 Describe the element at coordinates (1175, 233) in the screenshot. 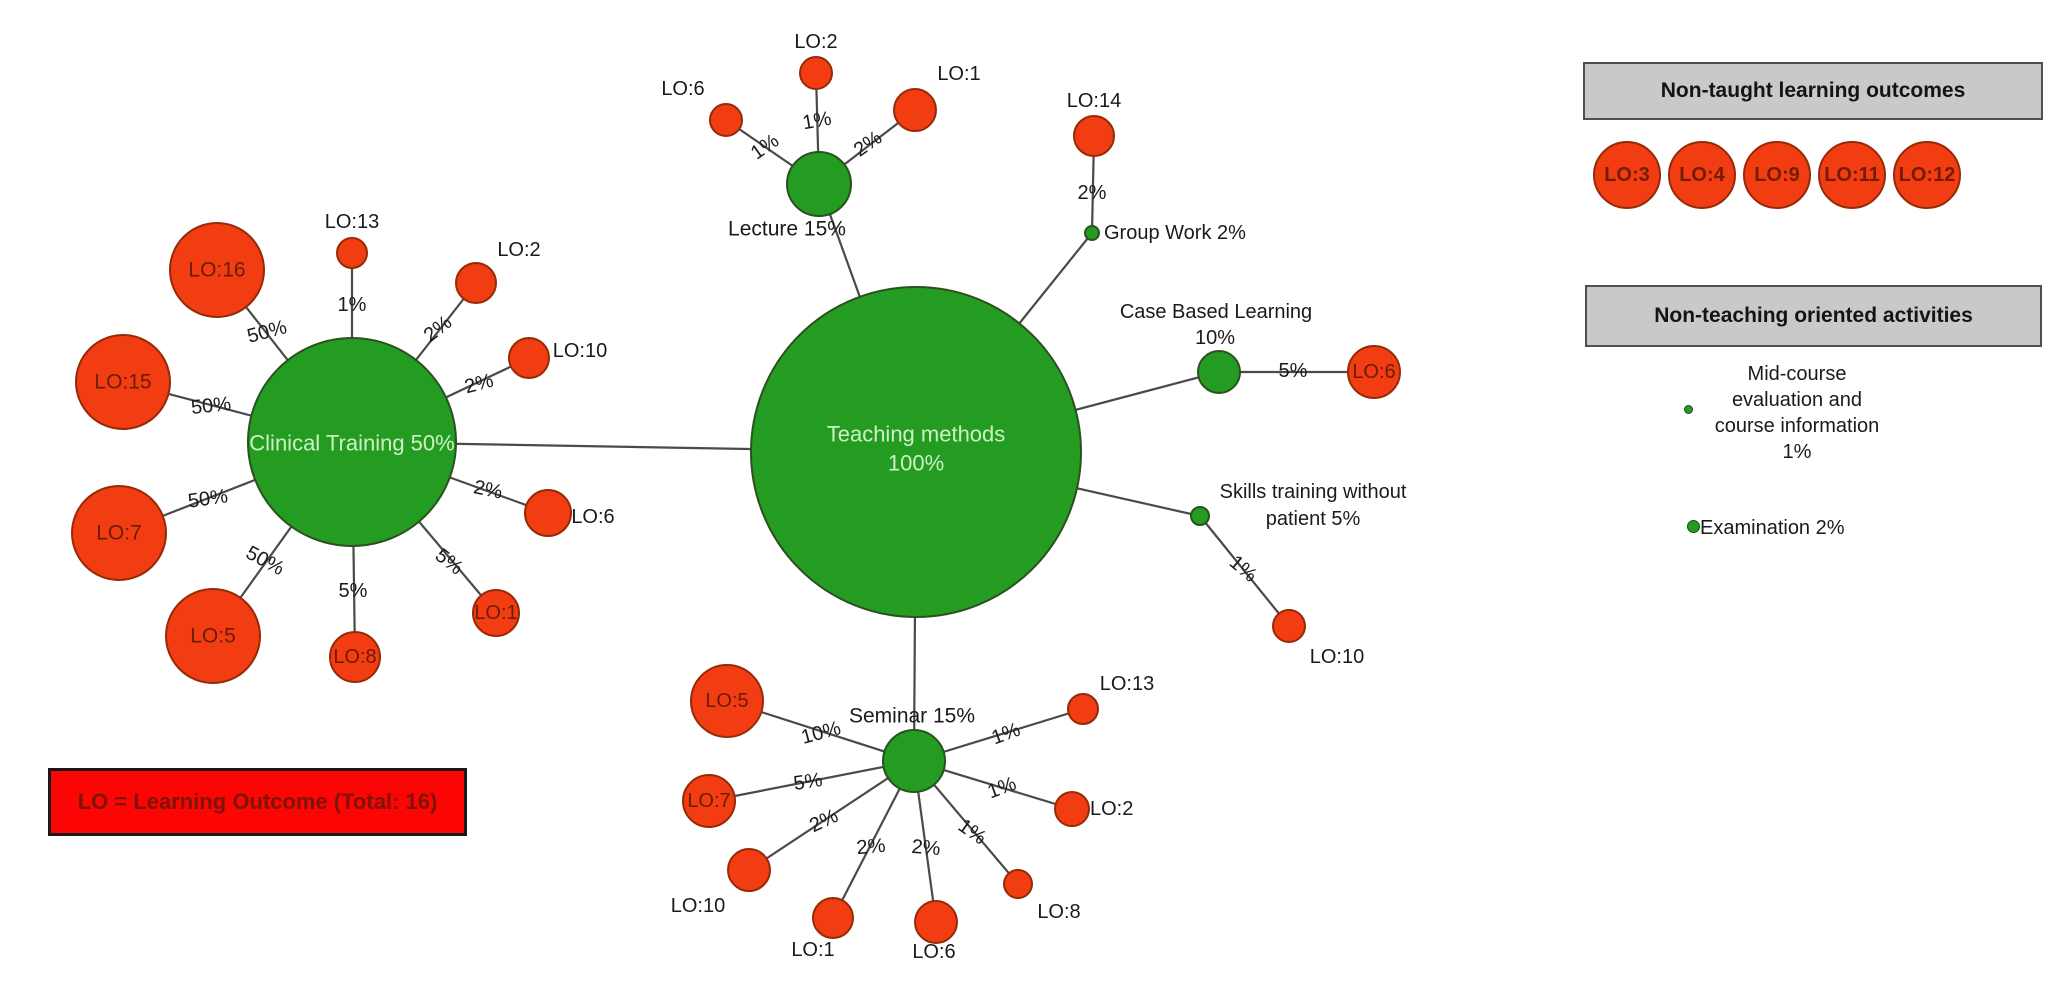

I see `label-group-work-2-: Group Work 2%` at that location.